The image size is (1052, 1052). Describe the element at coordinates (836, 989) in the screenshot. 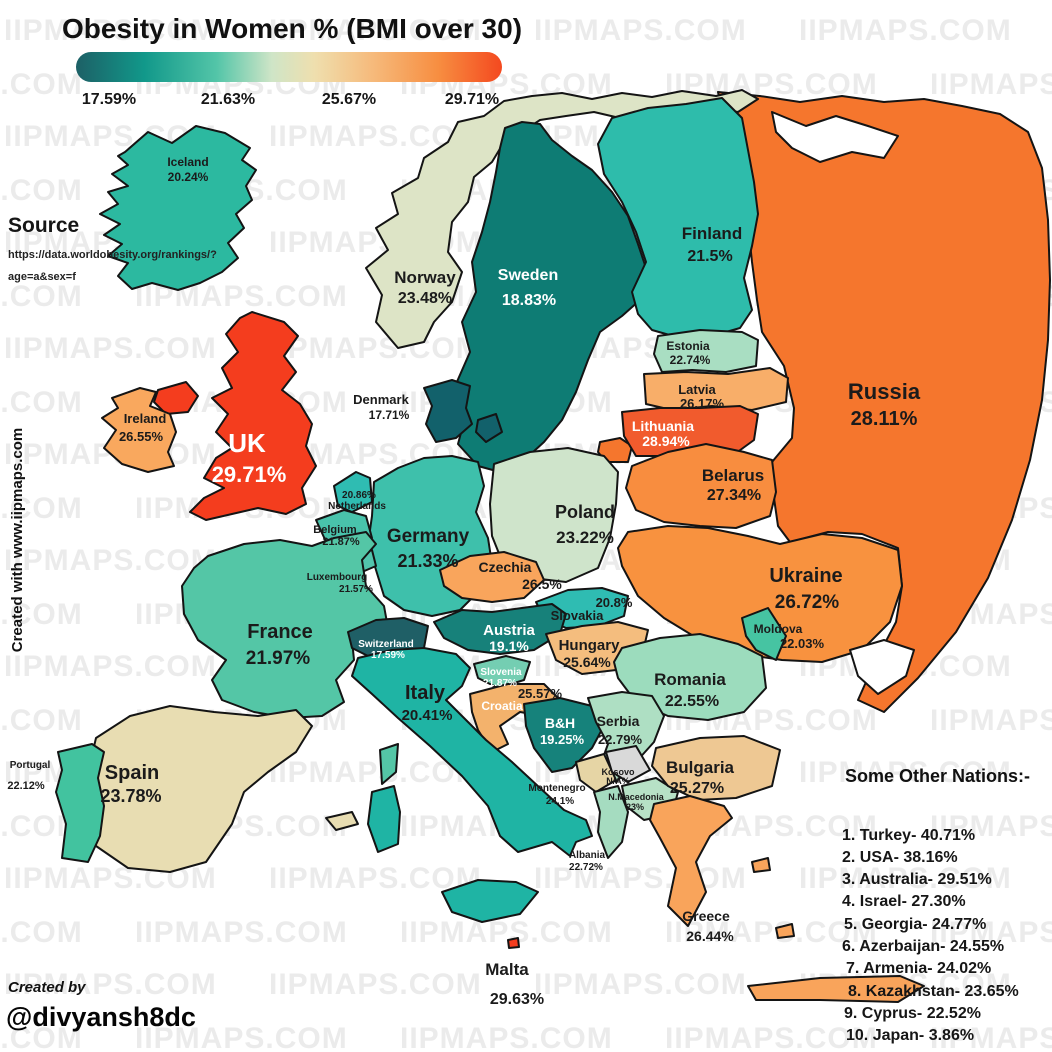

I see `country-shape-crete` at that location.